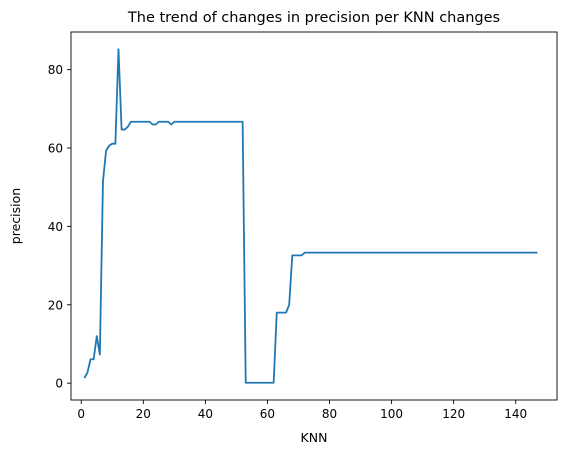 The height and width of the screenshot is (457, 563). Describe the element at coordinates (55, 149) in the screenshot. I see `y-tick-label: 60` at that location.